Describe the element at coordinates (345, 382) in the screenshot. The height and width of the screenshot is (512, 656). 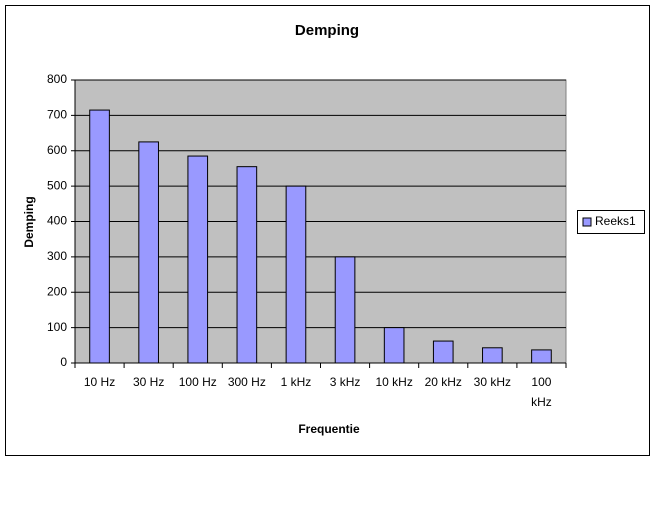
I see `x-tick-label: 3 kHz` at that location.